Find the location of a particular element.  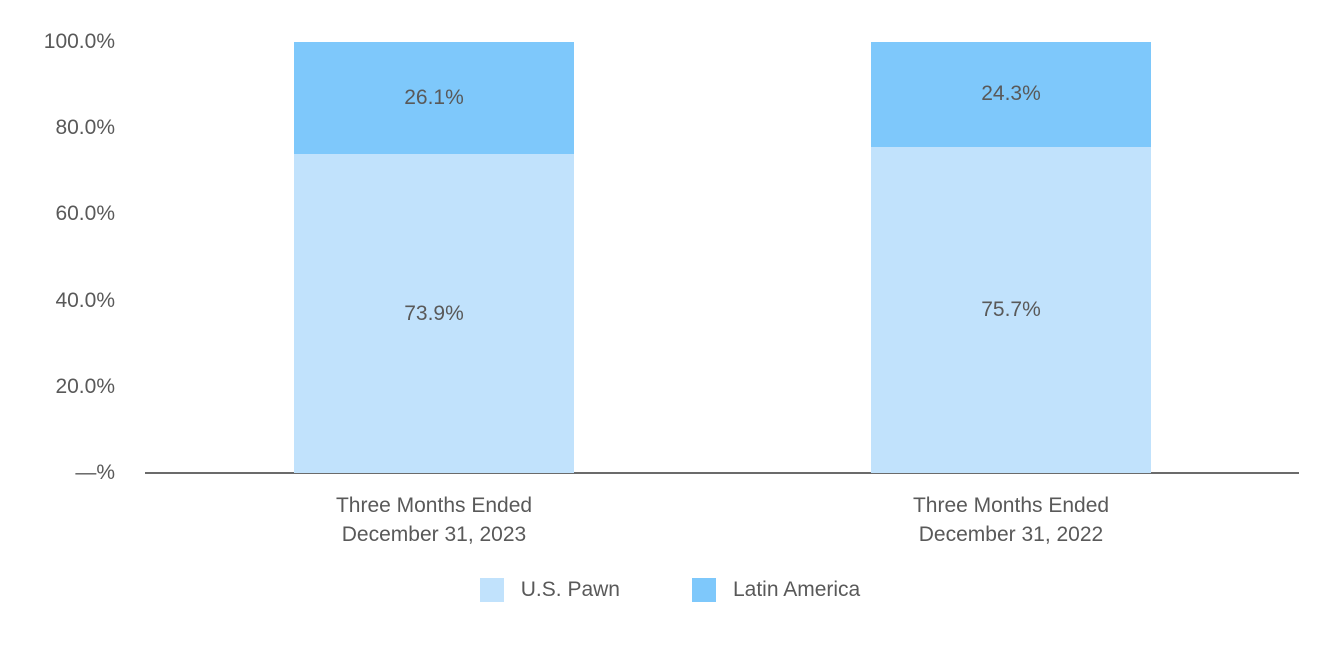

x-axis-category-label-line: December 31, 2023 is located at coordinates (434, 534).